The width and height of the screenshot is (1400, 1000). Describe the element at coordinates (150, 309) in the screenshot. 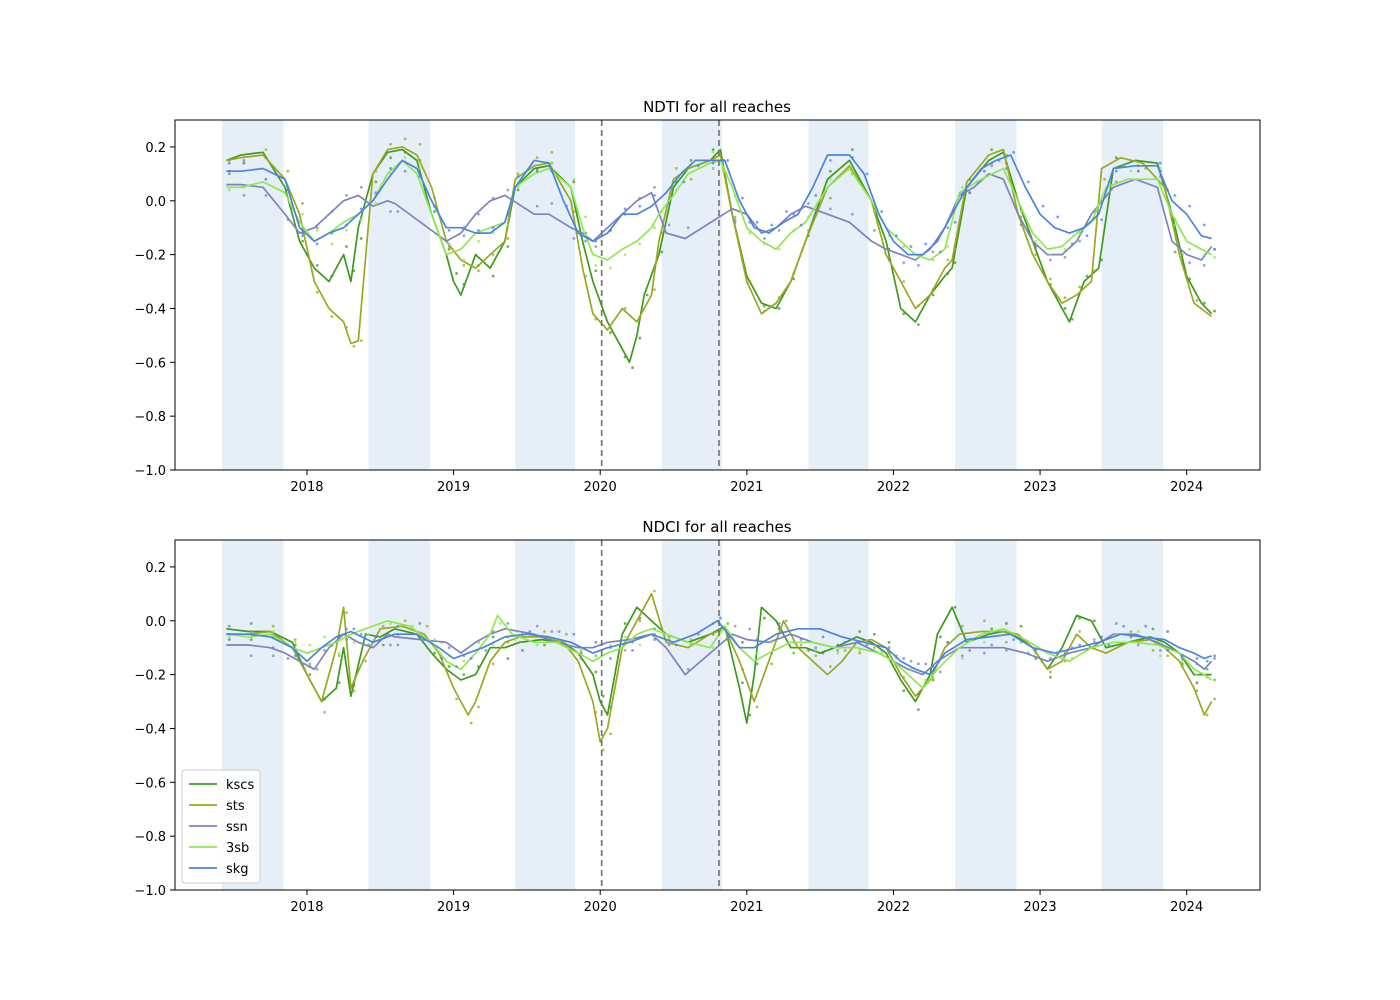

I see `ndti-y-tick-label: −0.4` at that location.